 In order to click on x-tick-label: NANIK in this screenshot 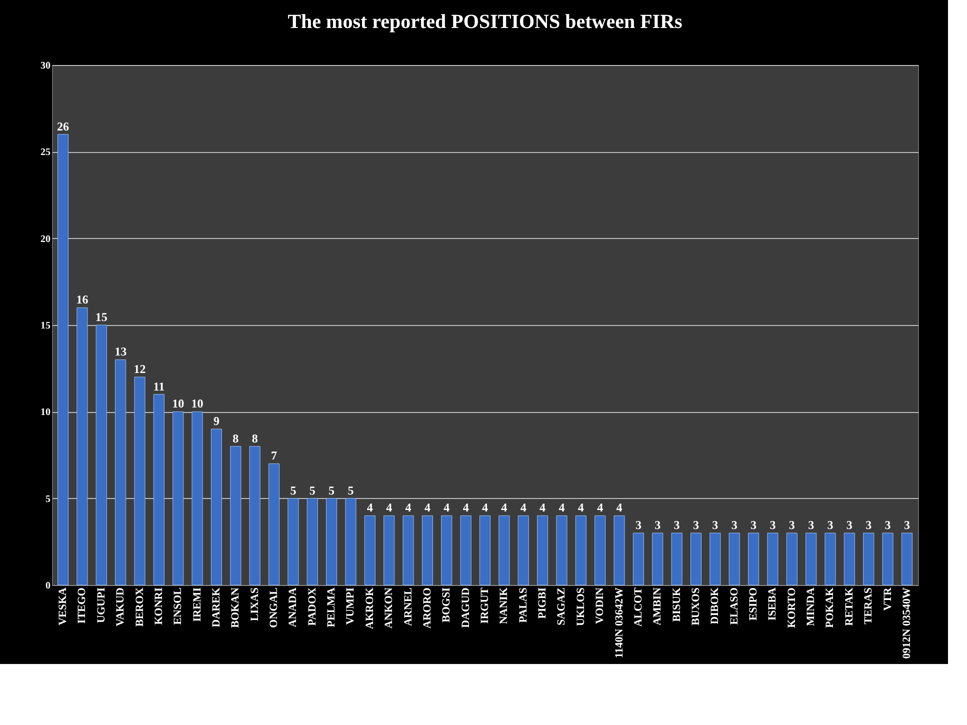, I will do `click(504, 605)`.